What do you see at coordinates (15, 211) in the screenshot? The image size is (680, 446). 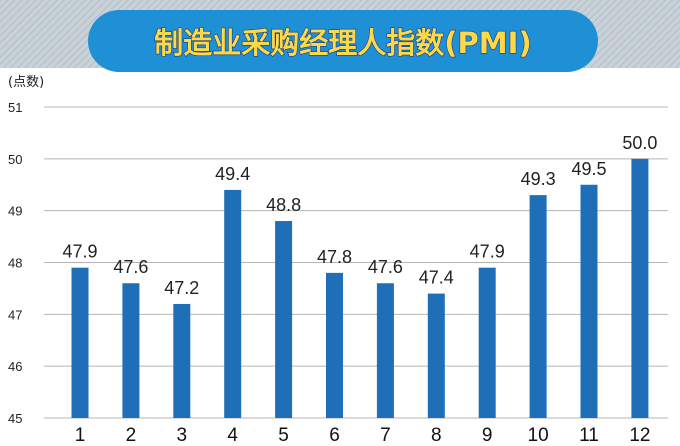 I see `y-tick-label: 49` at bounding box center [15, 211].